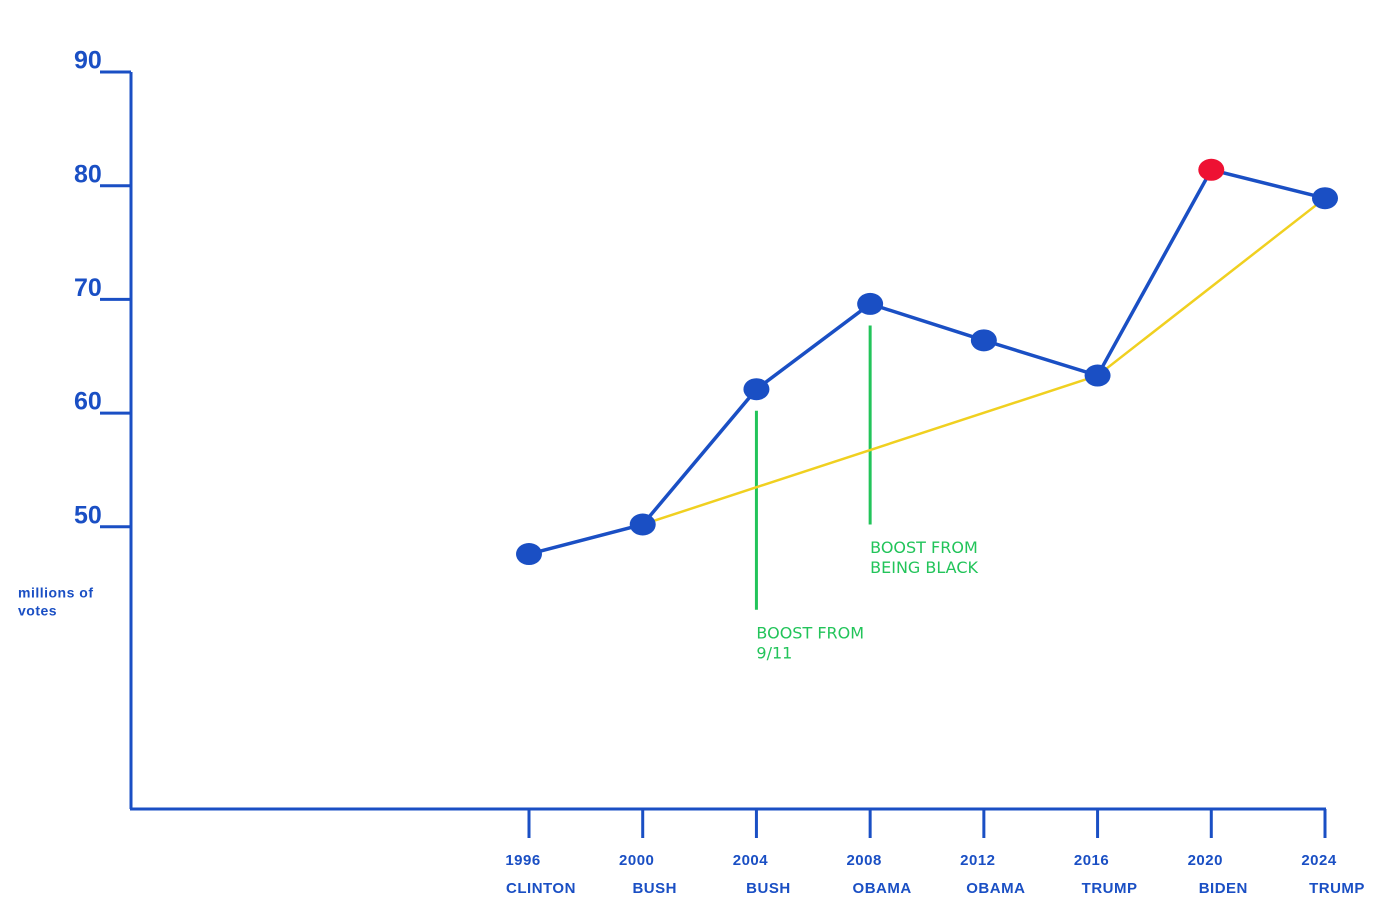 This screenshot has width=1400, height=920. I want to click on x-tick-label: 2020, so click(1205, 860).